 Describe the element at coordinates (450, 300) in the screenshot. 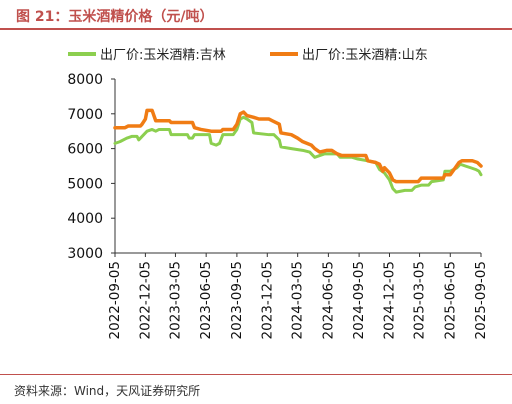

I see `x-tick-label: 2025-06-05` at that location.